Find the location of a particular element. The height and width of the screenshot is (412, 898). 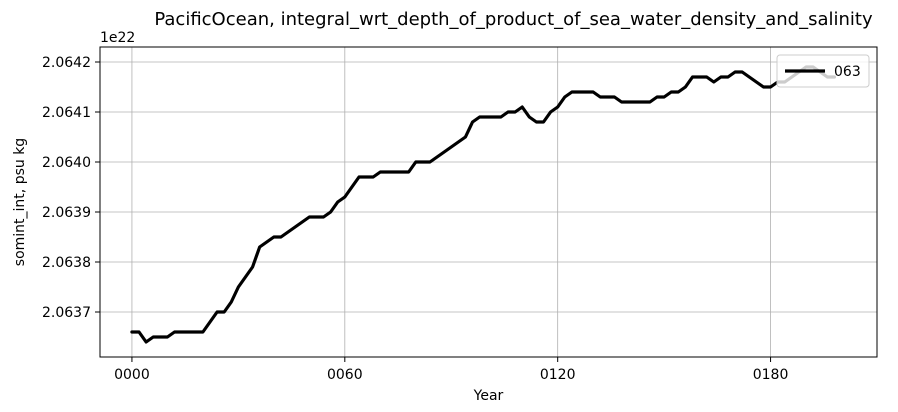

y-tick-label: 2.0642 is located at coordinates (66, 63).